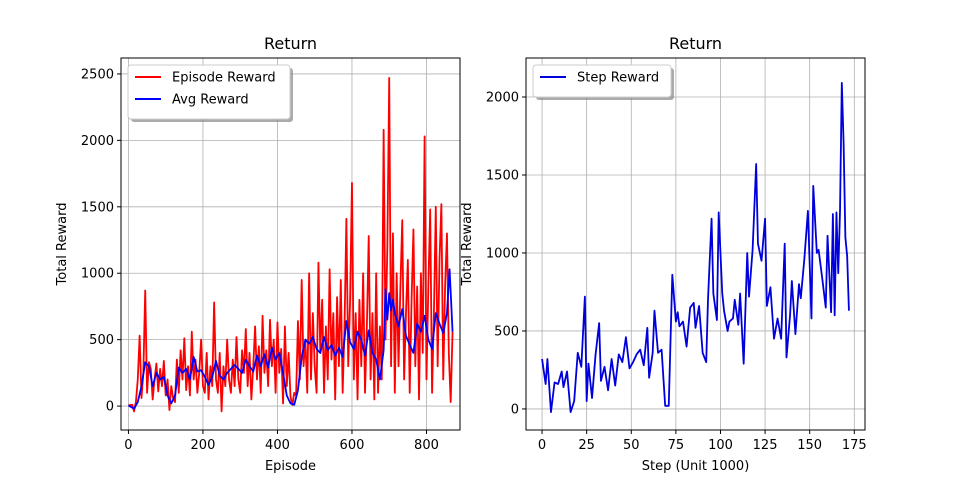  Describe the element at coordinates (676, 445) in the screenshot. I see `x-tick-label: 75` at that location.